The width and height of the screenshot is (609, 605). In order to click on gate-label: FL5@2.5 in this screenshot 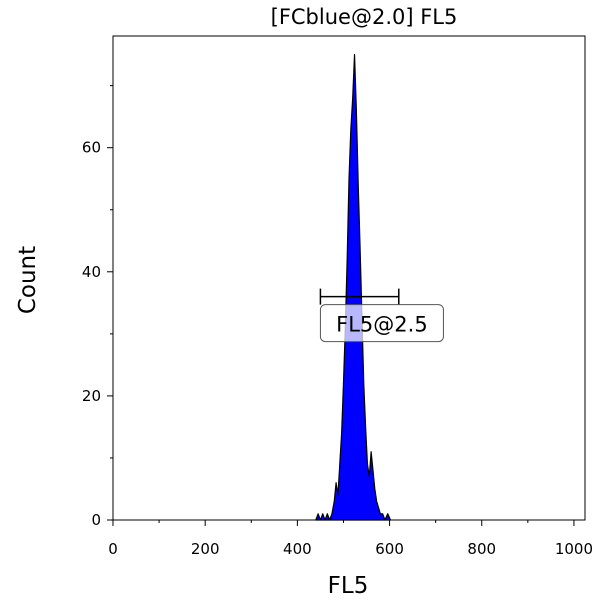, I will do `click(382, 325)`.